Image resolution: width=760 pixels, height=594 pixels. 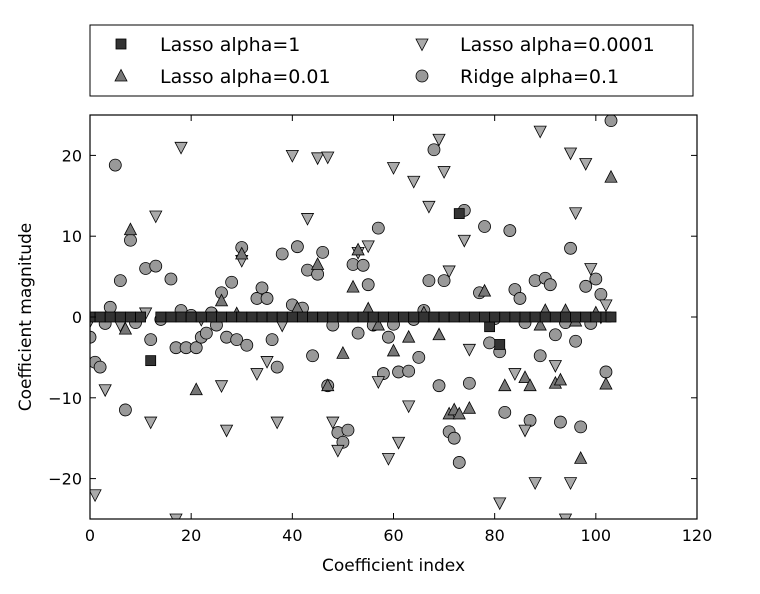 I want to click on x-tick-label: 40, so click(x=292, y=535).